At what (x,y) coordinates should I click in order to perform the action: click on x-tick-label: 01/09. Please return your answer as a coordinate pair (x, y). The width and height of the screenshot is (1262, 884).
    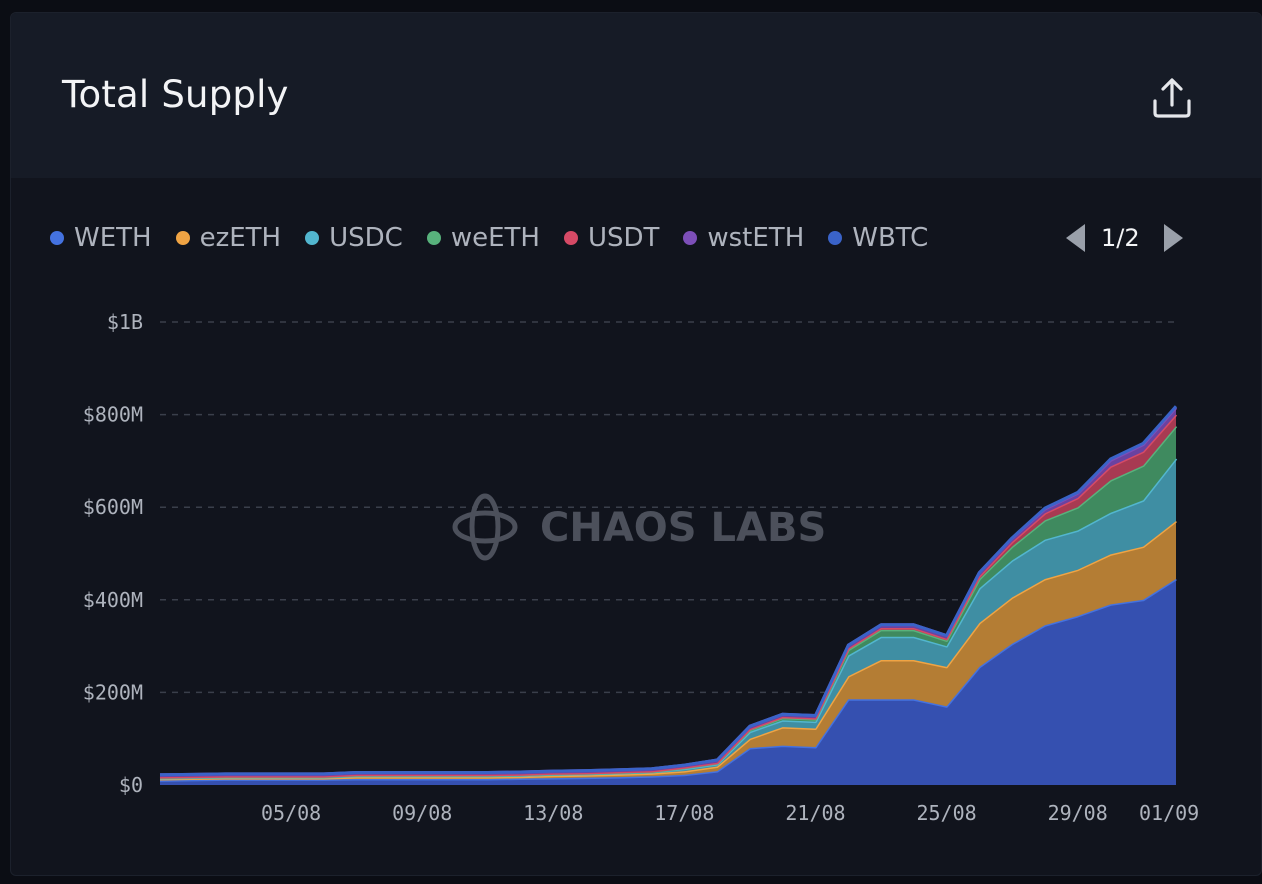
    Looking at the image, I should click on (1169, 813).